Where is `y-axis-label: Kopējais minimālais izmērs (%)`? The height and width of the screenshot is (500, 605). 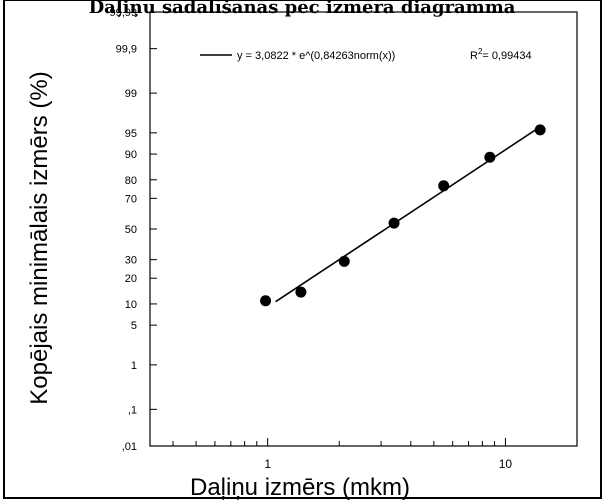 y-axis-label: Kopējais minimālais izmērs (%) is located at coordinates (39, 237).